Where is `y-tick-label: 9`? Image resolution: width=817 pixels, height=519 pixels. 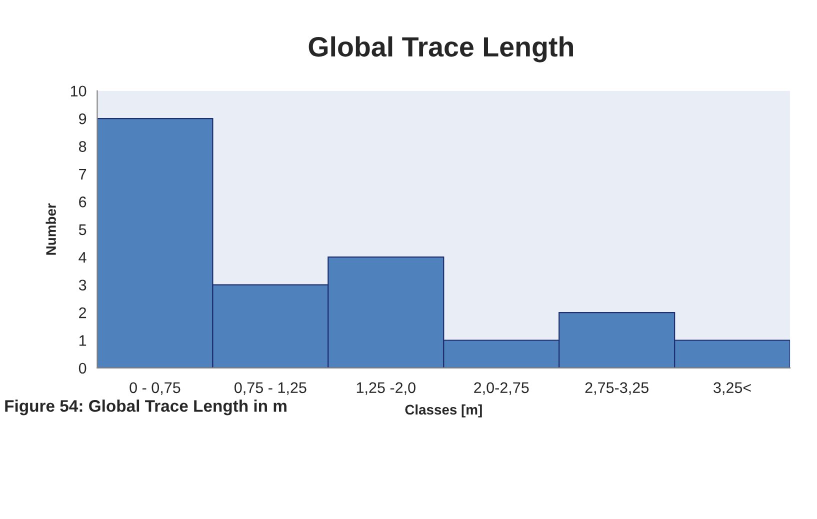
y-tick-label: 9 is located at coordinates (82, 118).